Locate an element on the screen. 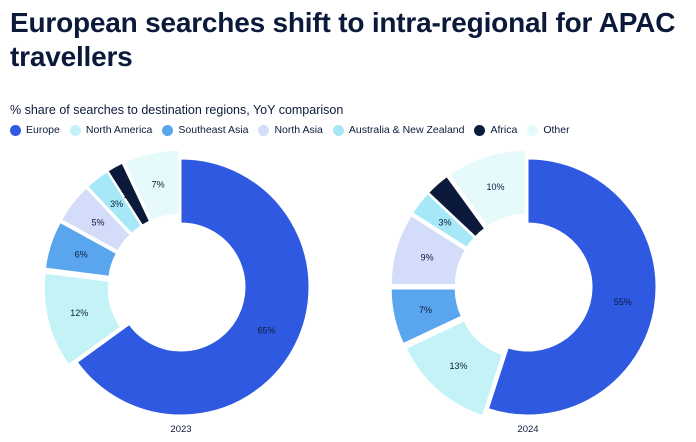  legend-label: Australia & New Zealand is located at coordinates (406, 130).